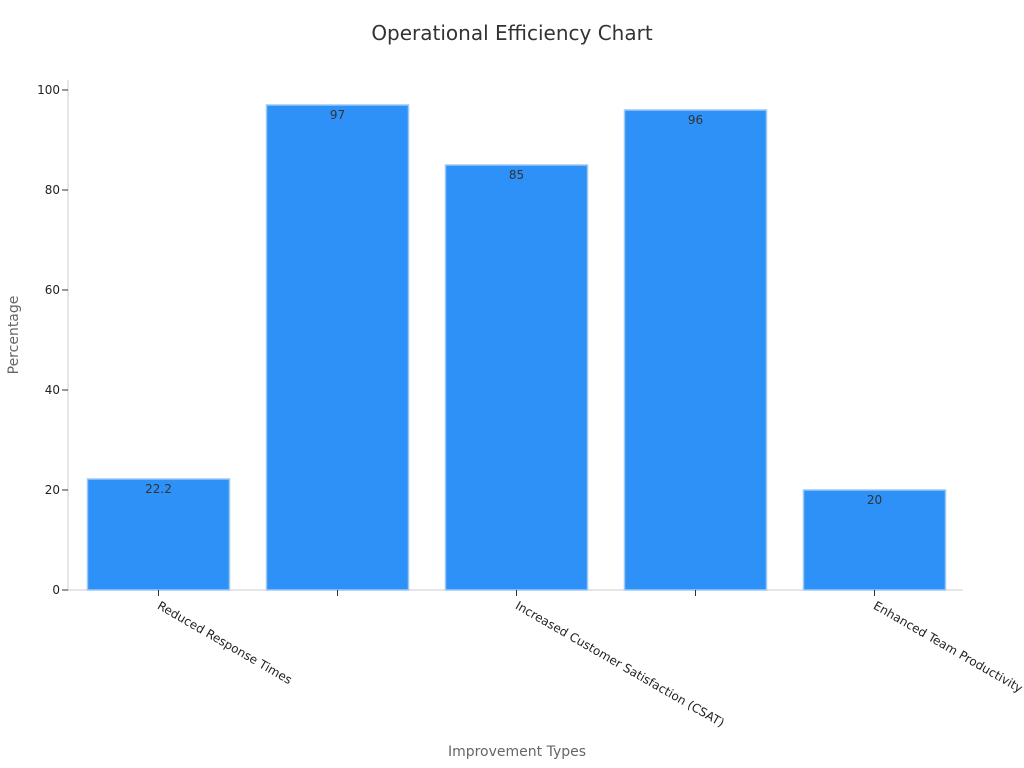  Describe the element at coordinates (517, 752) in the screenshot. I see `x-axis-label: Improvement Types` at that location.